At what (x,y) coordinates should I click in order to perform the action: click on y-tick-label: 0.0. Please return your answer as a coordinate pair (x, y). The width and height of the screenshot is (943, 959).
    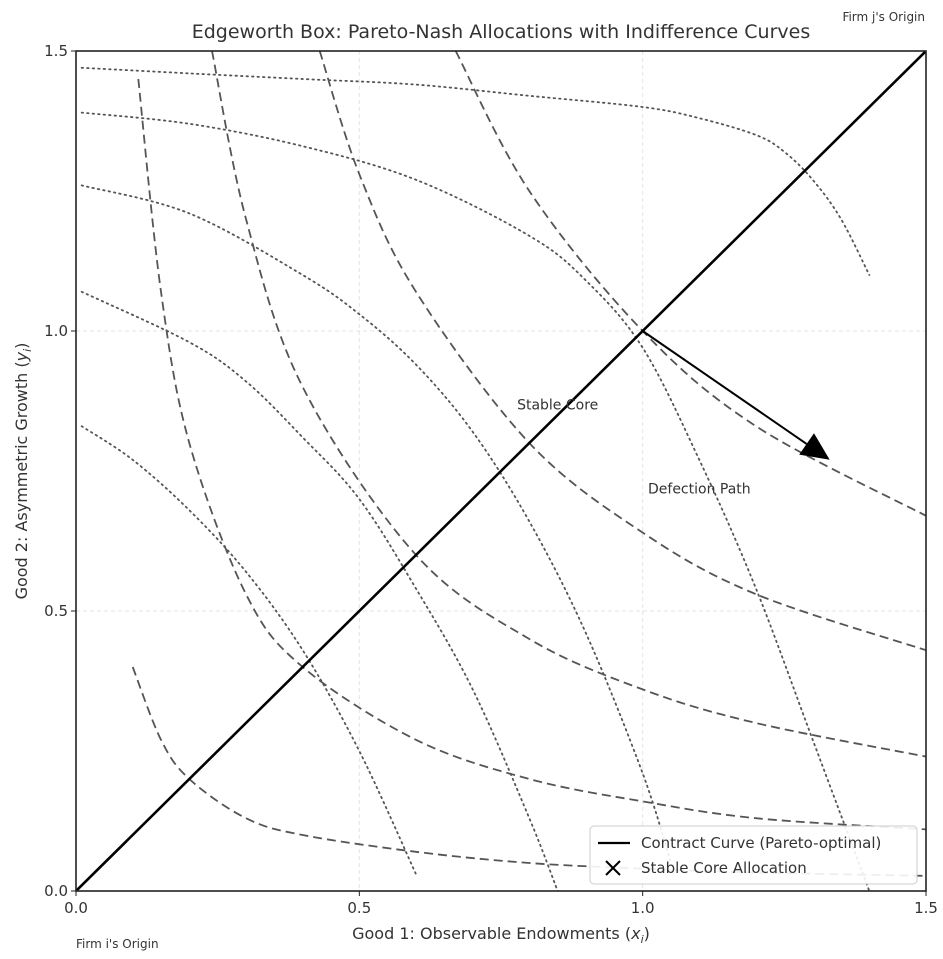
    Looking at the image, I should click on (56, 891).